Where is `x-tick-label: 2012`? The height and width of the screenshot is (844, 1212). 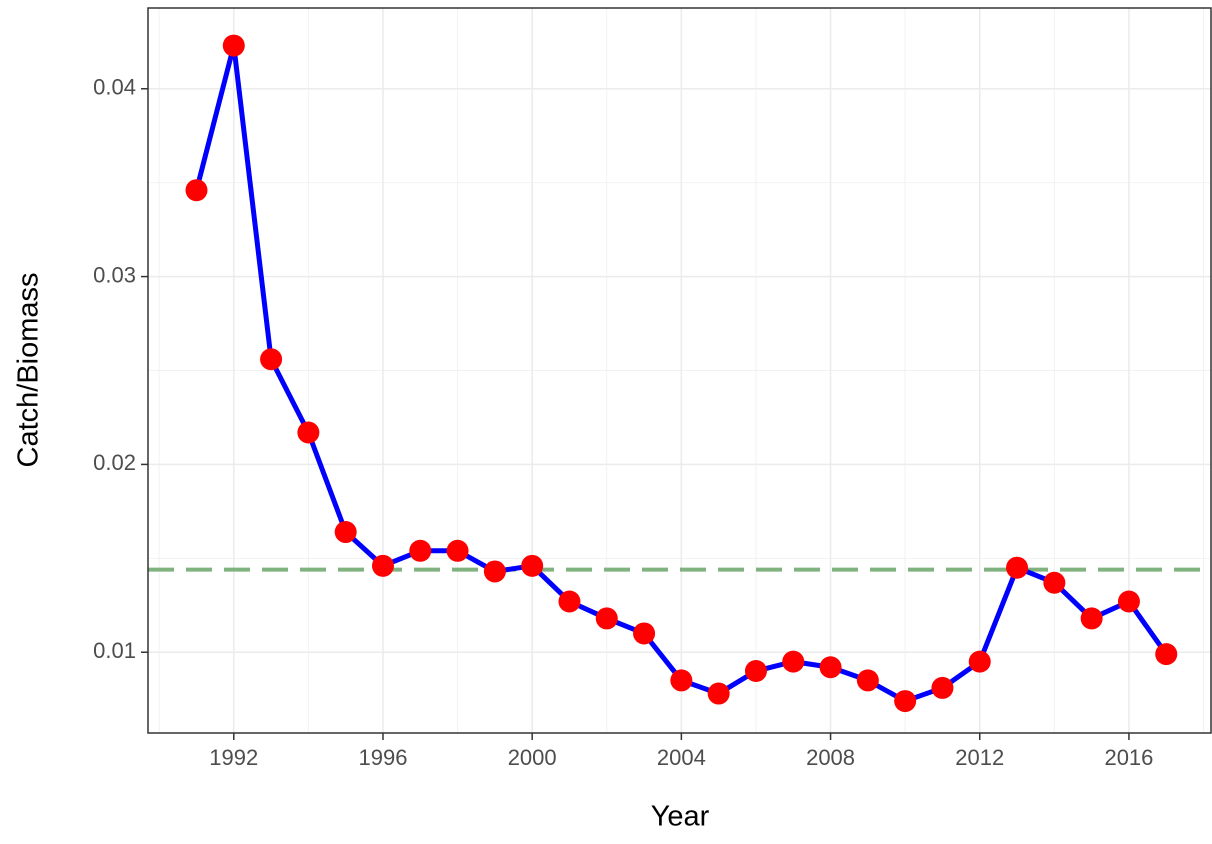
x-tick-label: 2012 is located at coordinates (979, 757).